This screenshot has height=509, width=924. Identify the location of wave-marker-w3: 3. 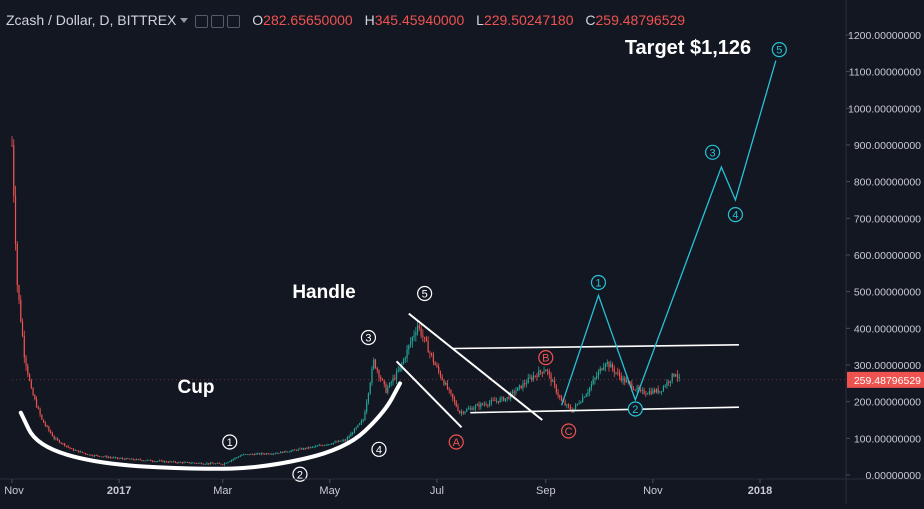
(368, 338).